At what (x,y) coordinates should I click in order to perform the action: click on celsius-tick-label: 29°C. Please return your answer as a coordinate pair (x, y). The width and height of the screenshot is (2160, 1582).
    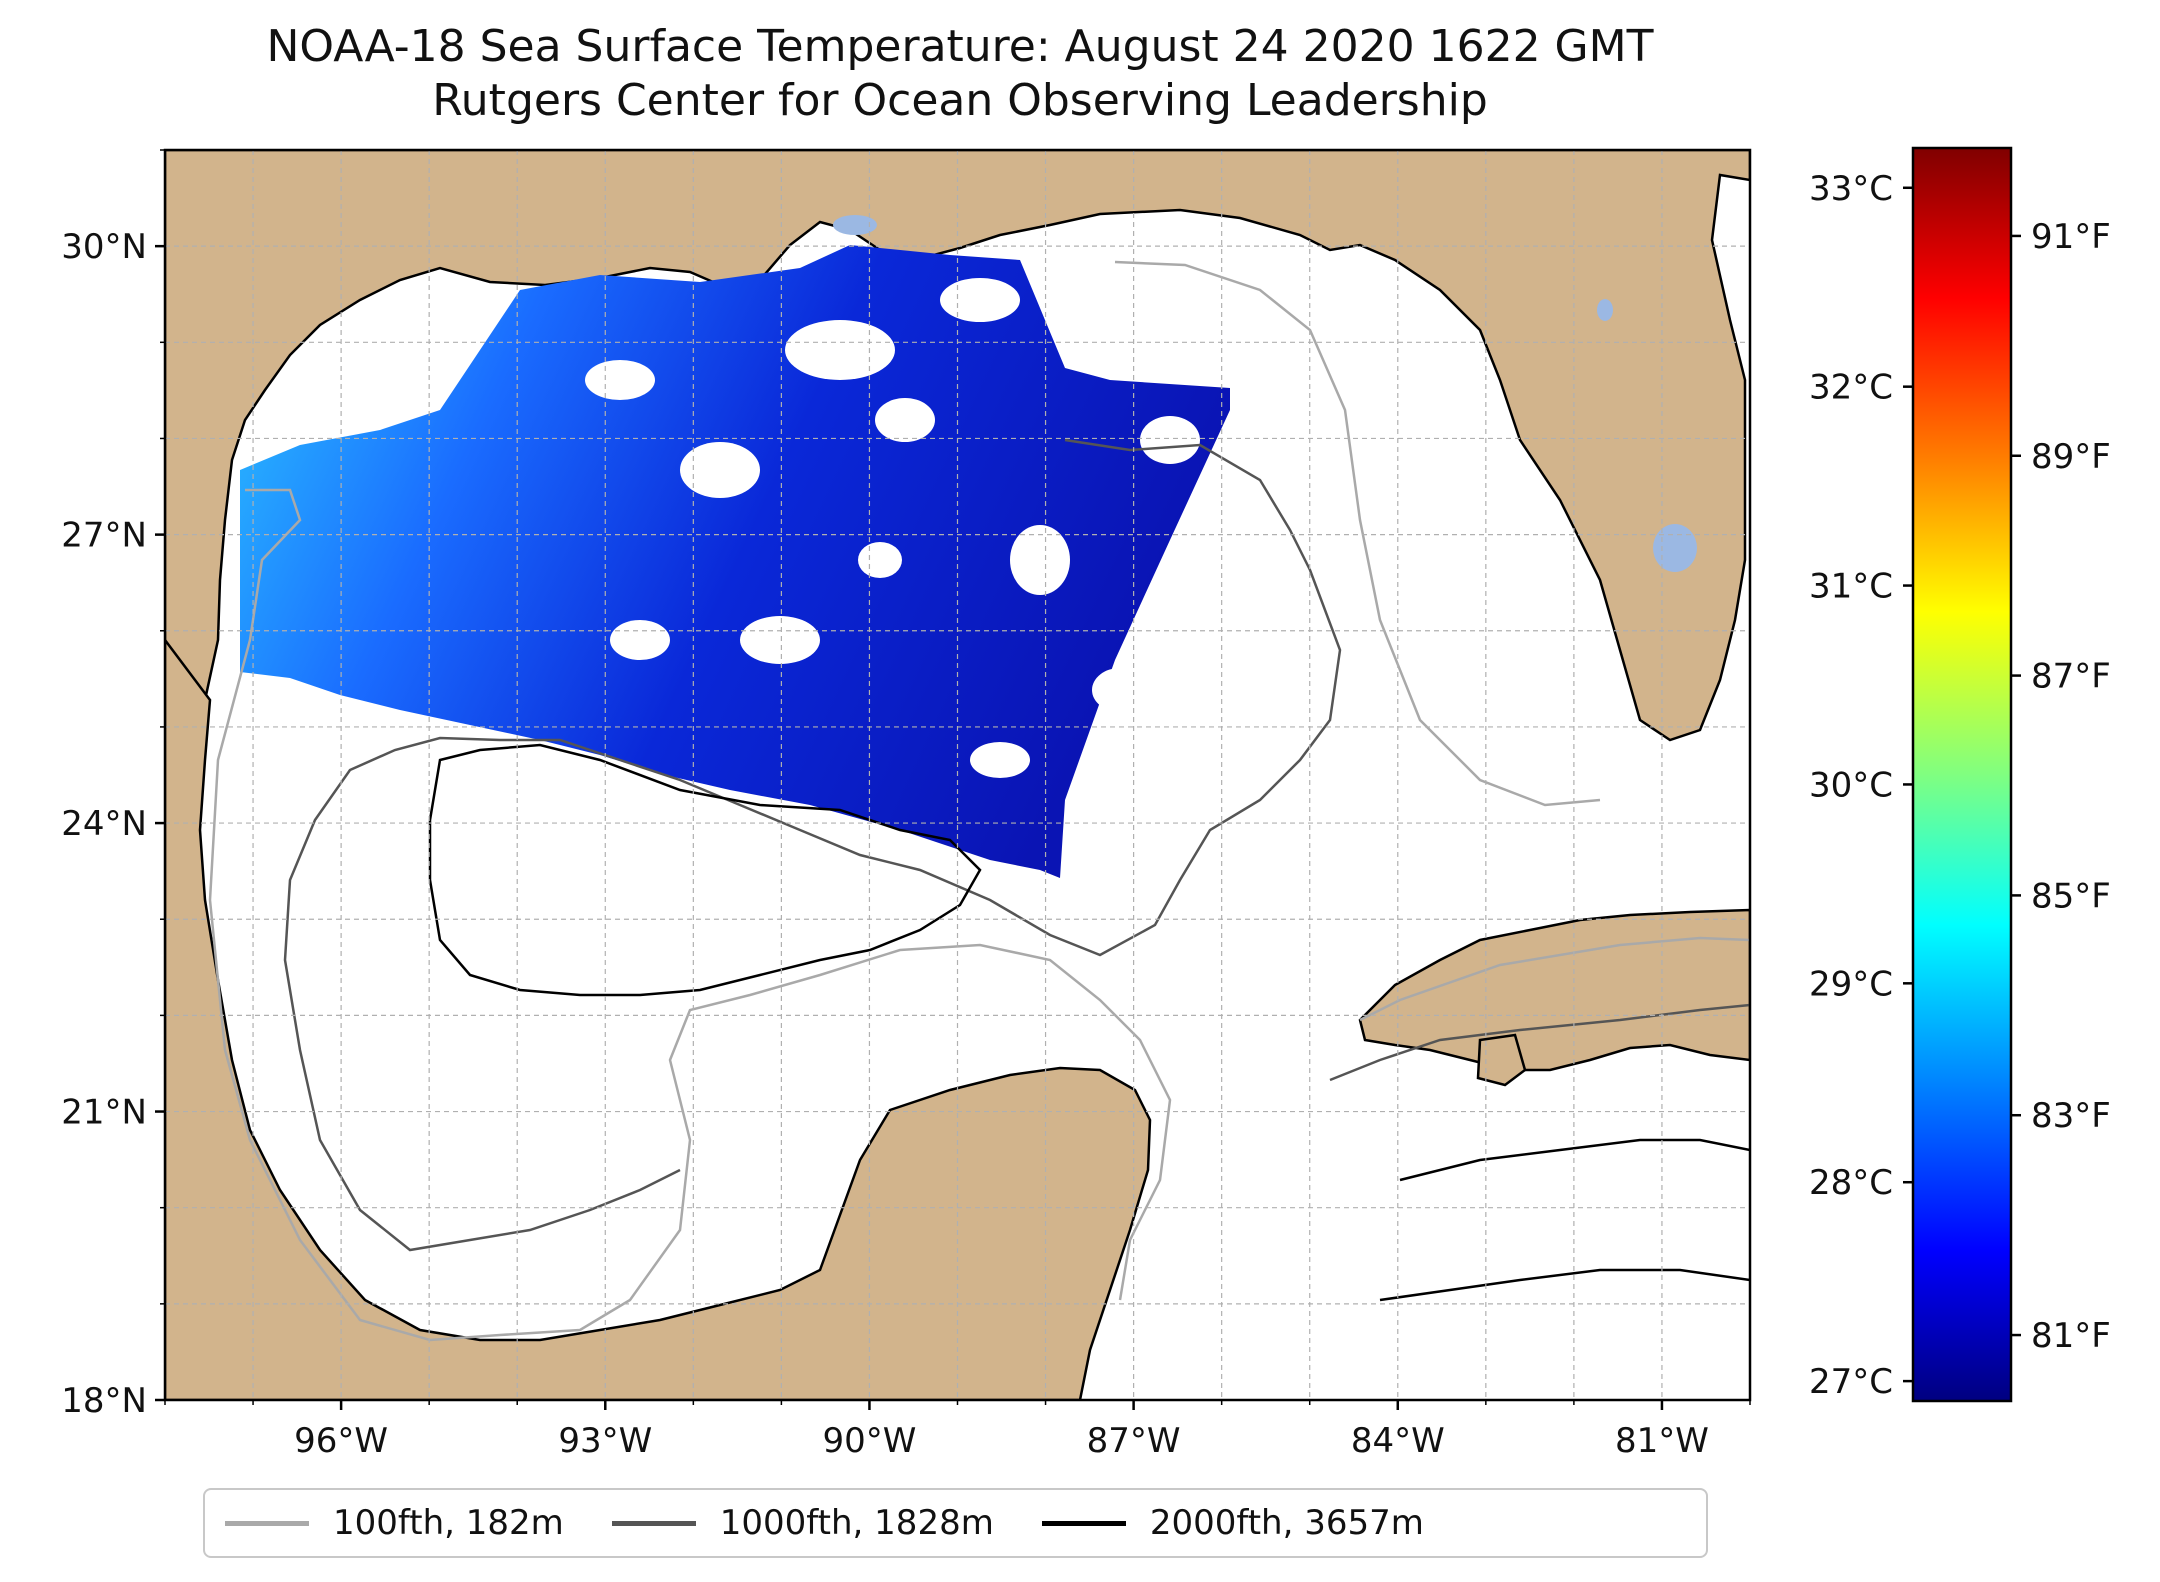
    Looking at the image, I should click on (1851, 984).